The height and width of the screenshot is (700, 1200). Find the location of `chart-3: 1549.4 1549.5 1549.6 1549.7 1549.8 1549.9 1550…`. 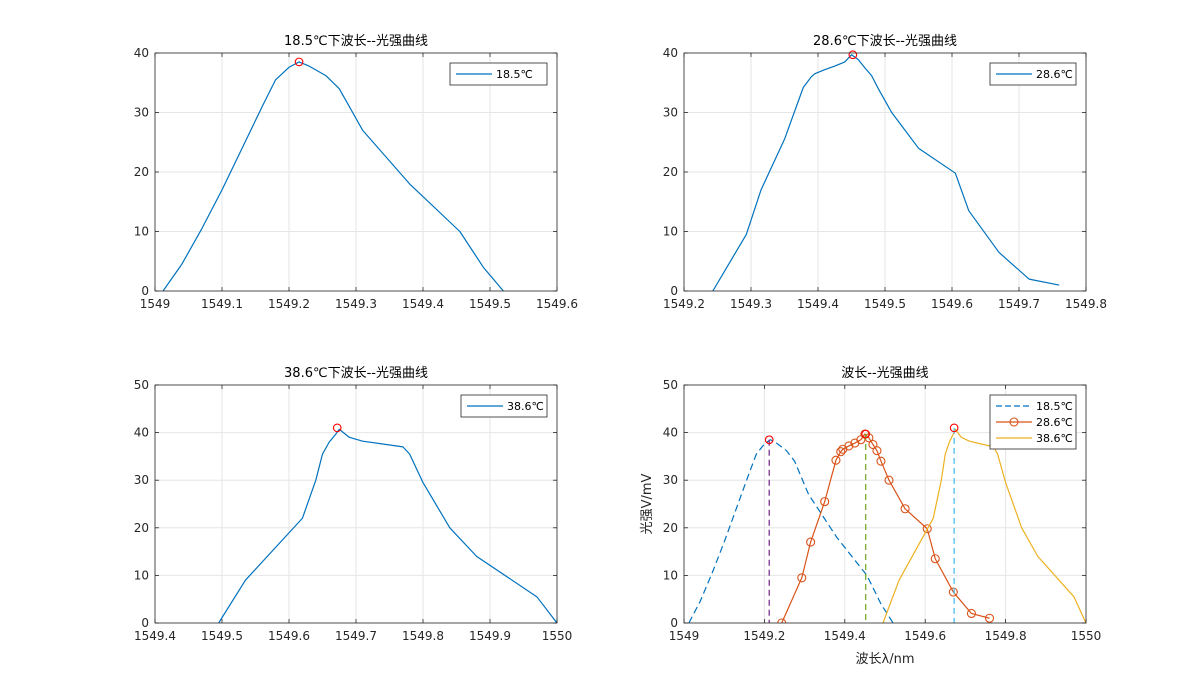

chart-3: 1549.4 1549.5 1549.6 1549.7 1549.8 1549.9 1550… is located at coordinates (353, 504).